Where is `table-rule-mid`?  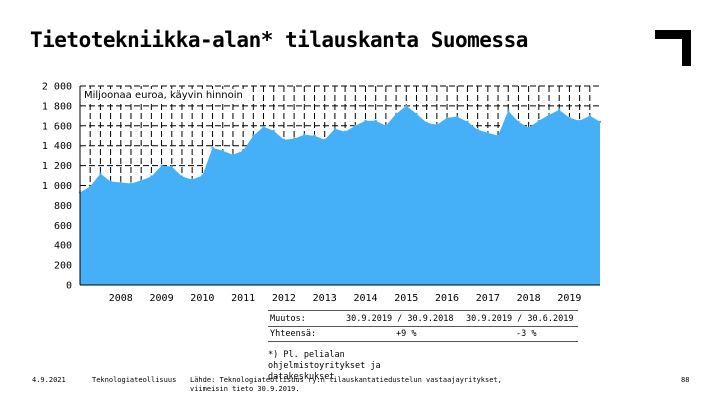
table-rule-mid is located at coordinates (423, 326).